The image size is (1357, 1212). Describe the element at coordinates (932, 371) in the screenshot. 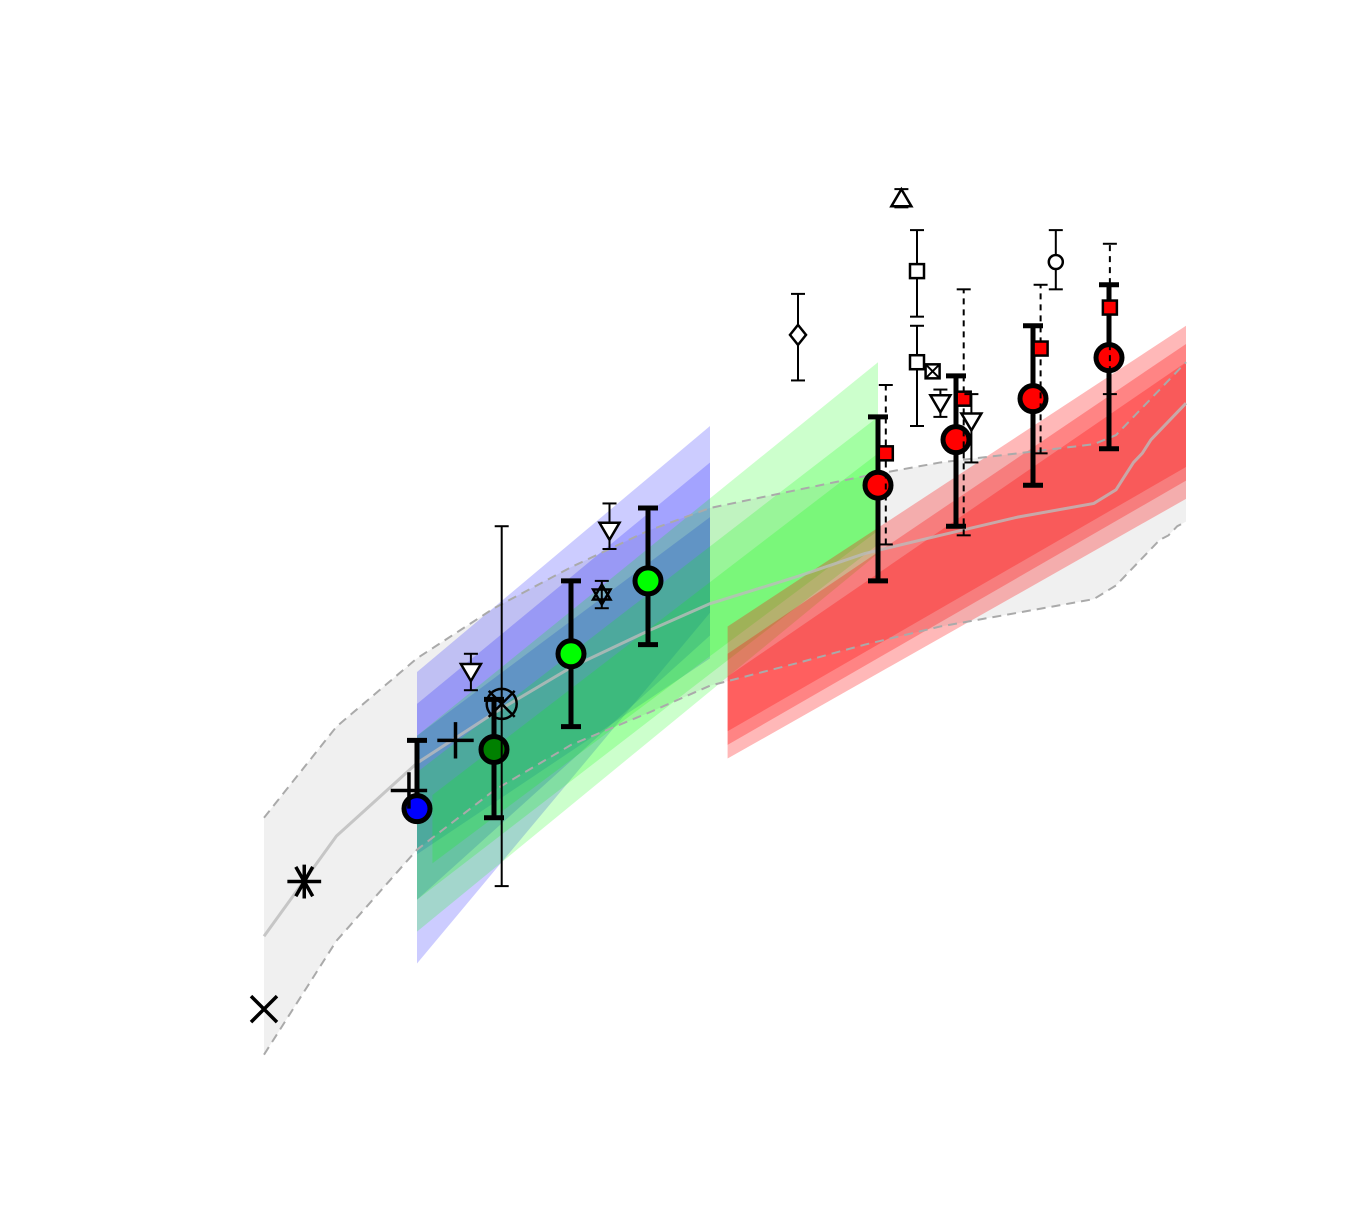

I see `point-square-x-12-0-cross` at that location.